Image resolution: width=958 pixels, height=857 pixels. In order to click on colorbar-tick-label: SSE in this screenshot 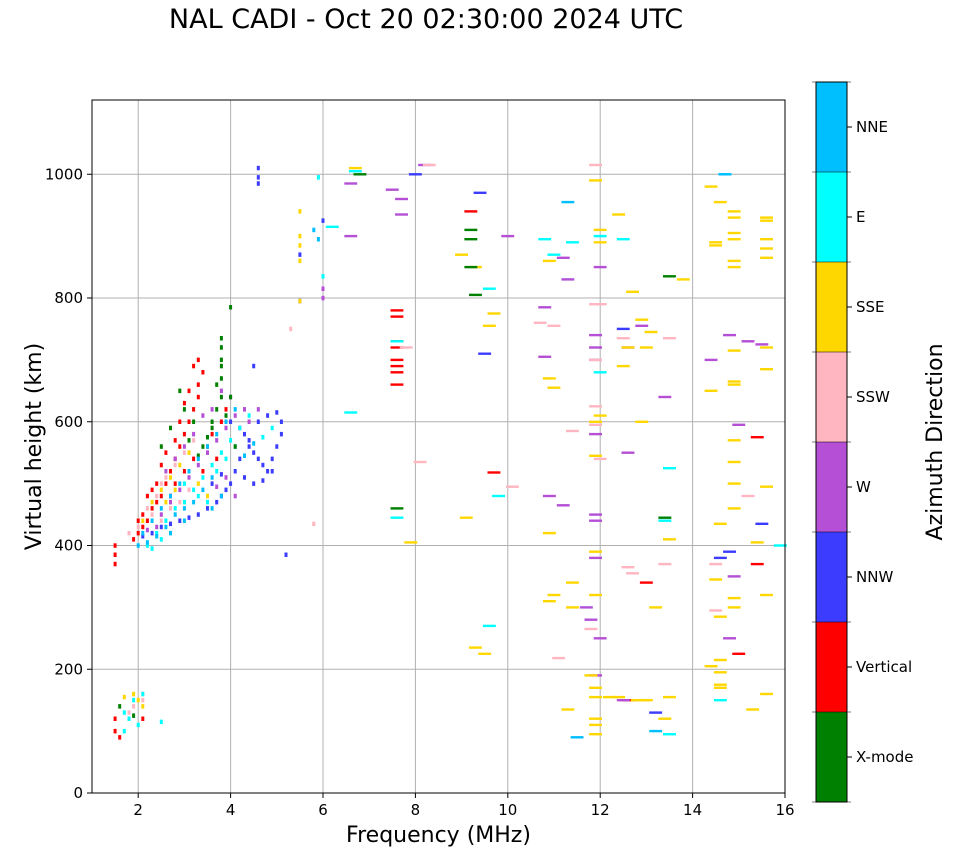, I will do `click(870, 307)`.